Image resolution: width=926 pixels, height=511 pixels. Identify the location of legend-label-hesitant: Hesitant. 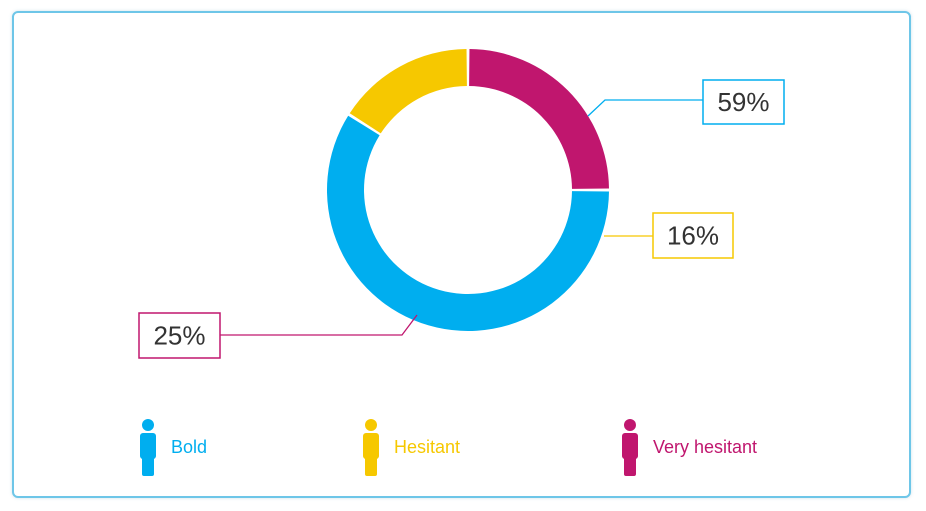
(427, 446).